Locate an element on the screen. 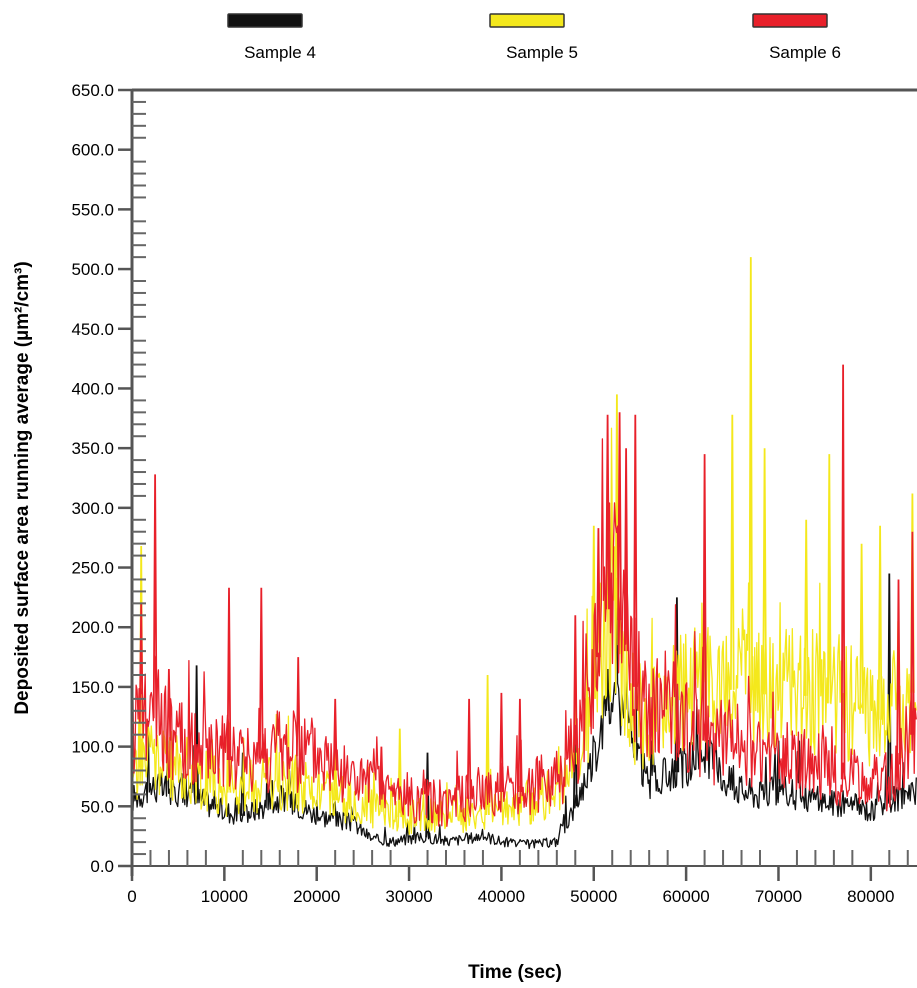  y-tick-label-1: 50.0 is located at coordinates (97, 806).